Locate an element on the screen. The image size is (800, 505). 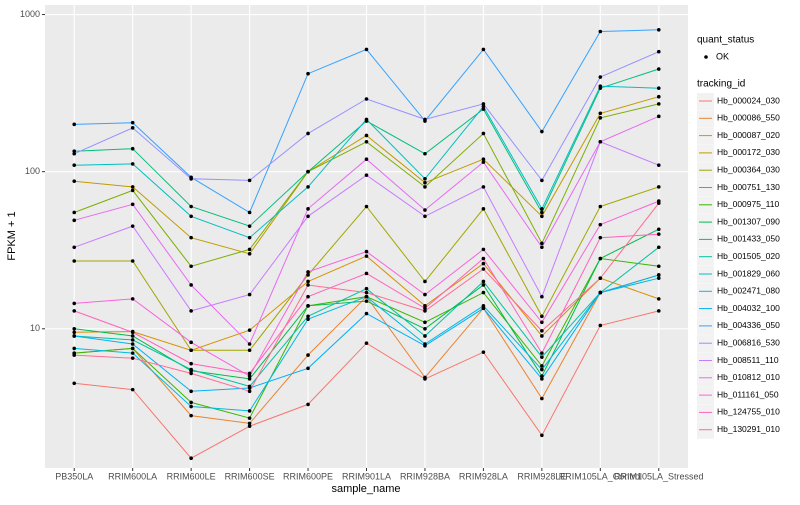
legend-label: Hb_008511_110 is located at coordinates (748, 360).